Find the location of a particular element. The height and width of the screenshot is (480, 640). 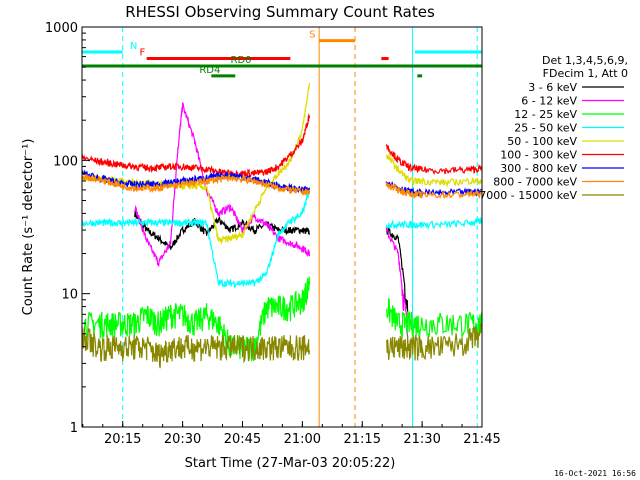

flag-label-f: F is located at coordinates (142, 53).